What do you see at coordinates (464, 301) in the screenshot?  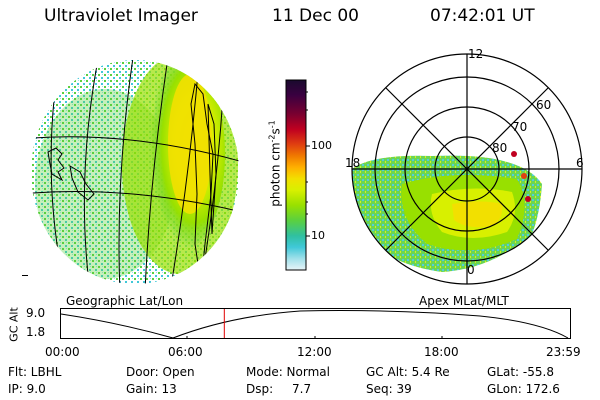 I see `right-panel-label: Apex MLat/MLT` at bounding box center [464, 301].